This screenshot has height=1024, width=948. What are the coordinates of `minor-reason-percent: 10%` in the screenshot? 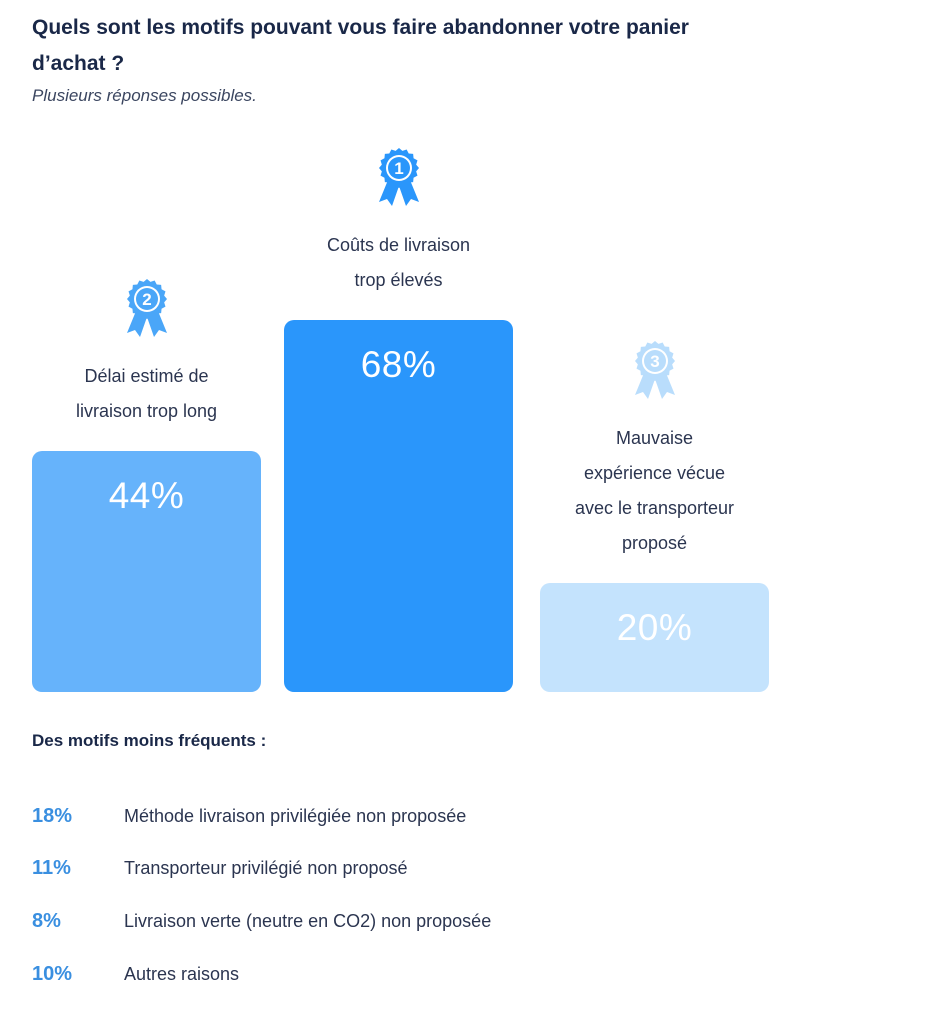 It's located at (52, 973).